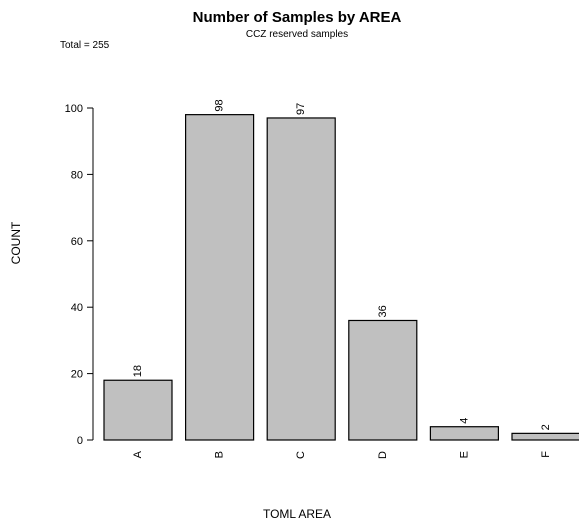  I want to click on bar-E, so click(464, 433).